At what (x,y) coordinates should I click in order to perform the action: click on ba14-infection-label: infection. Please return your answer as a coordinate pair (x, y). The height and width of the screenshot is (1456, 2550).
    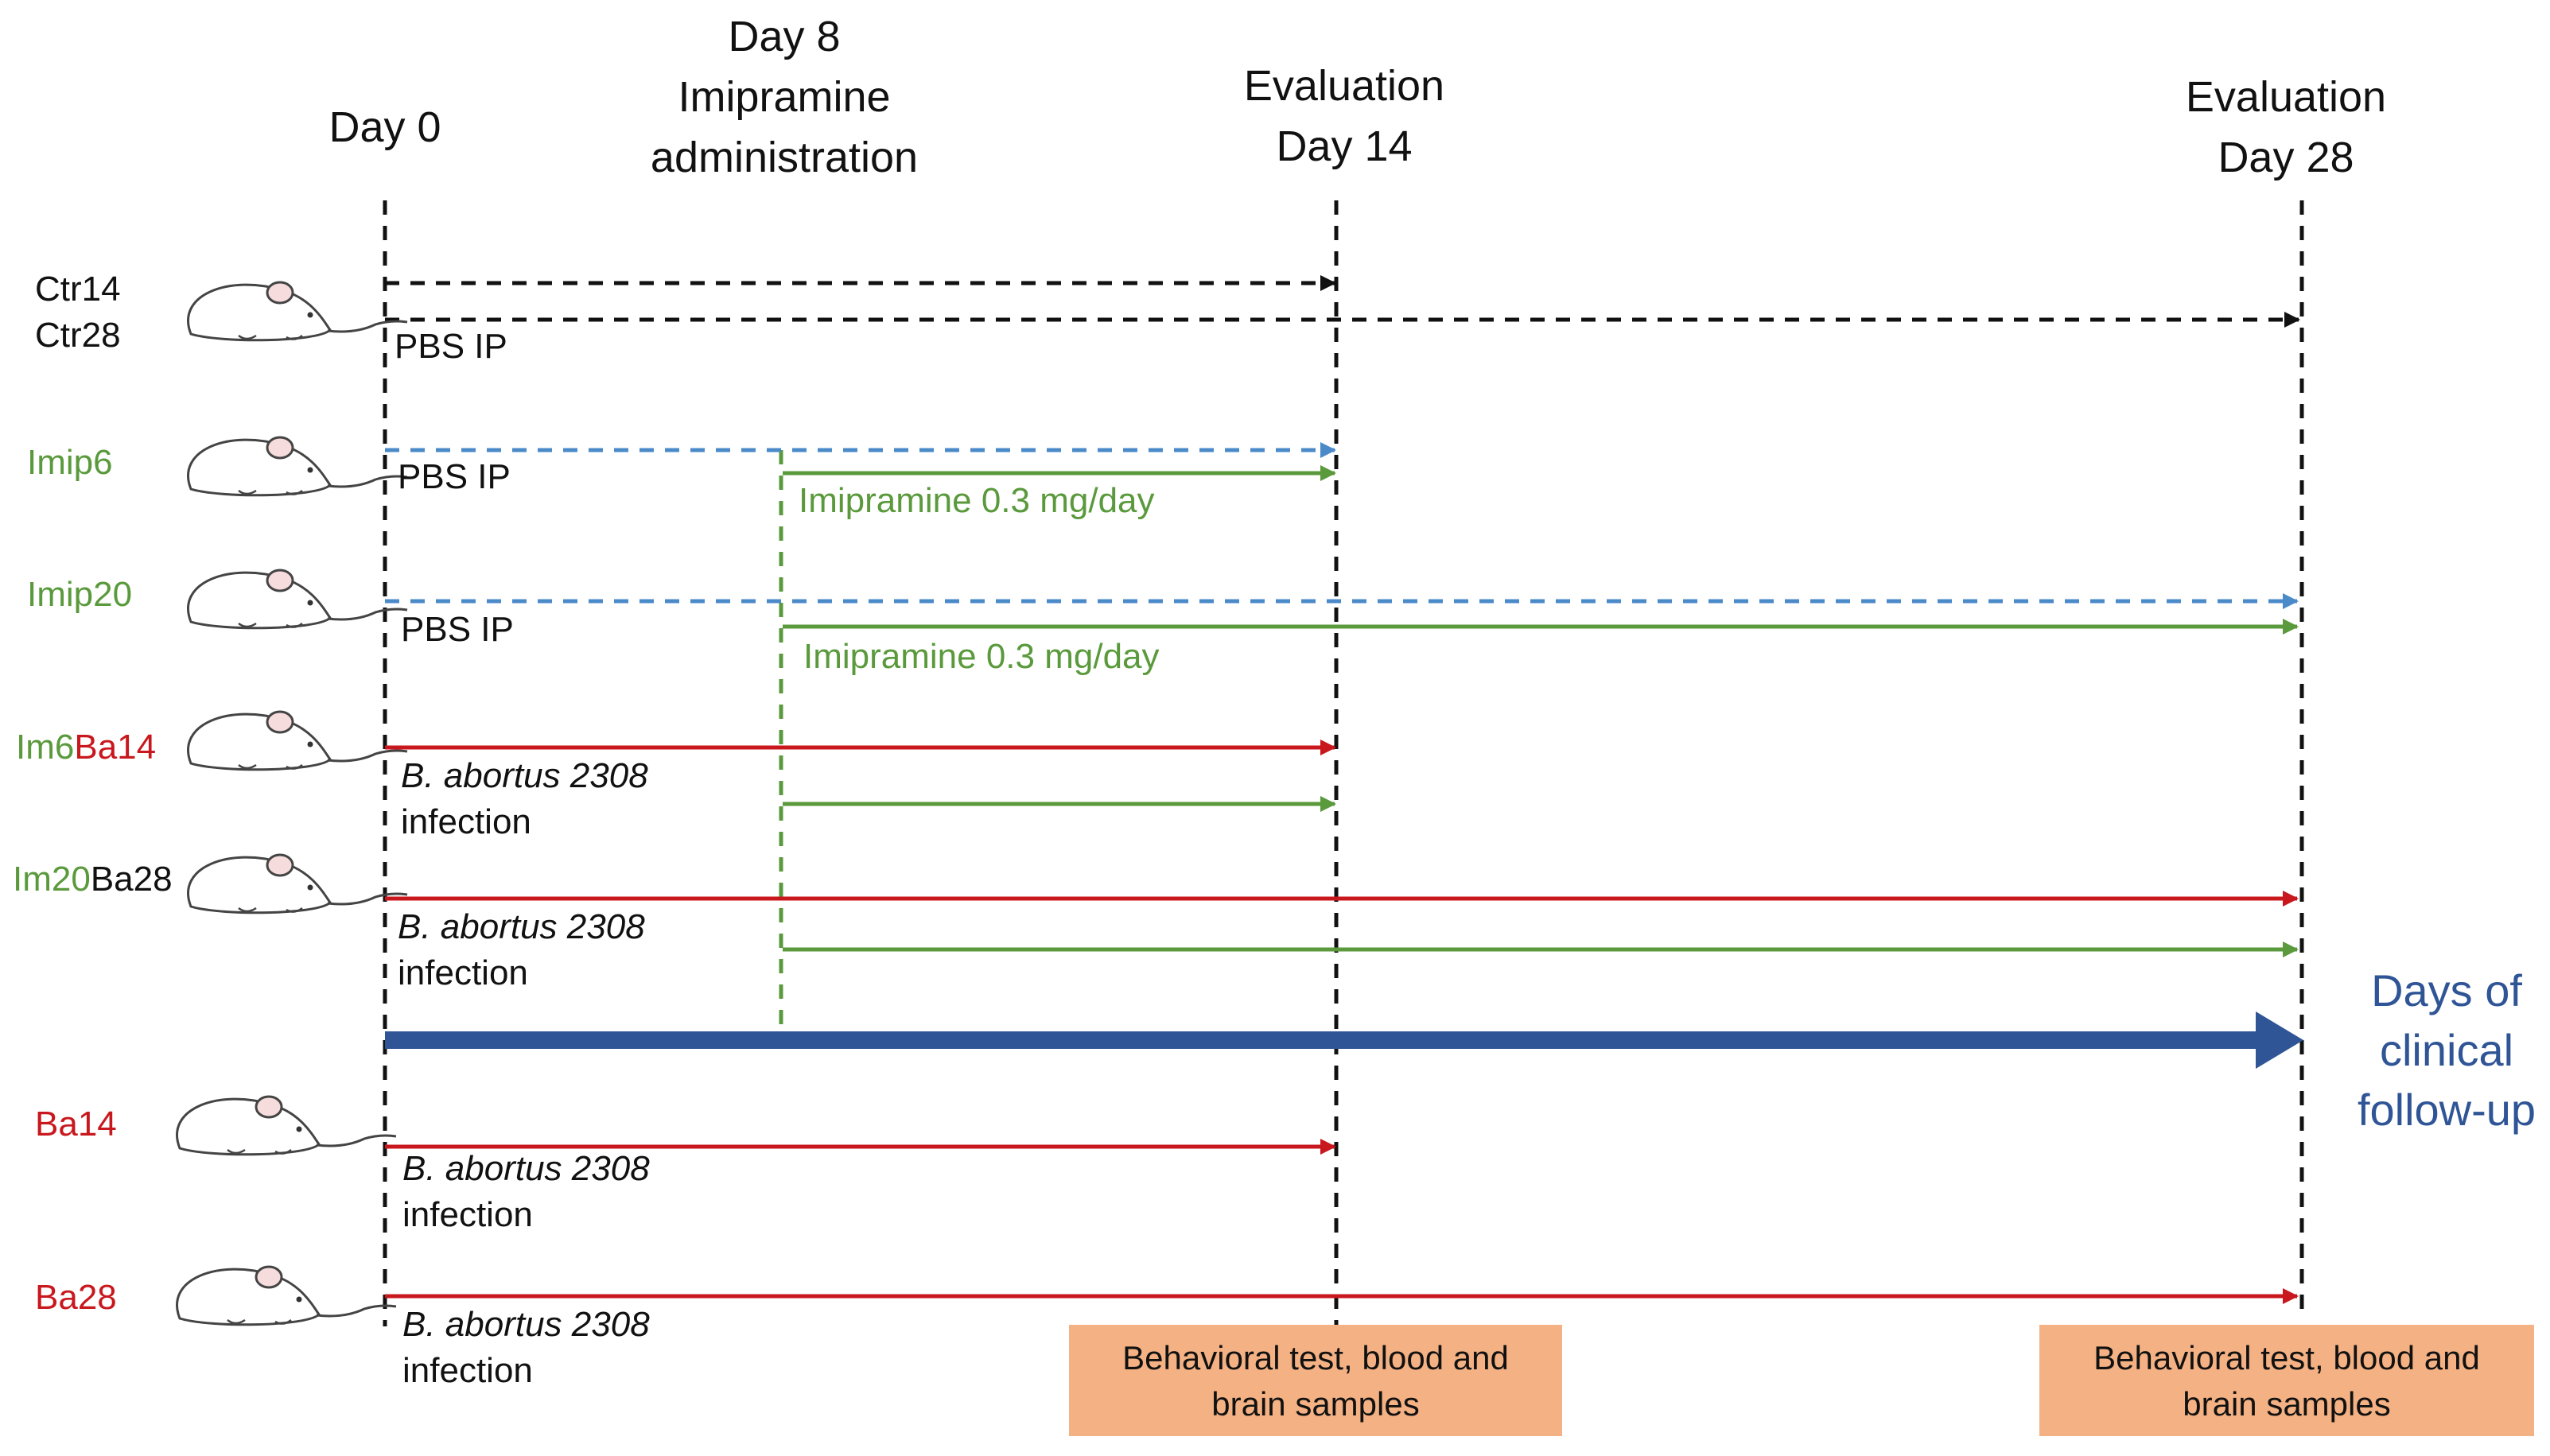
    Looking at the image, I should click on (467, 1214).